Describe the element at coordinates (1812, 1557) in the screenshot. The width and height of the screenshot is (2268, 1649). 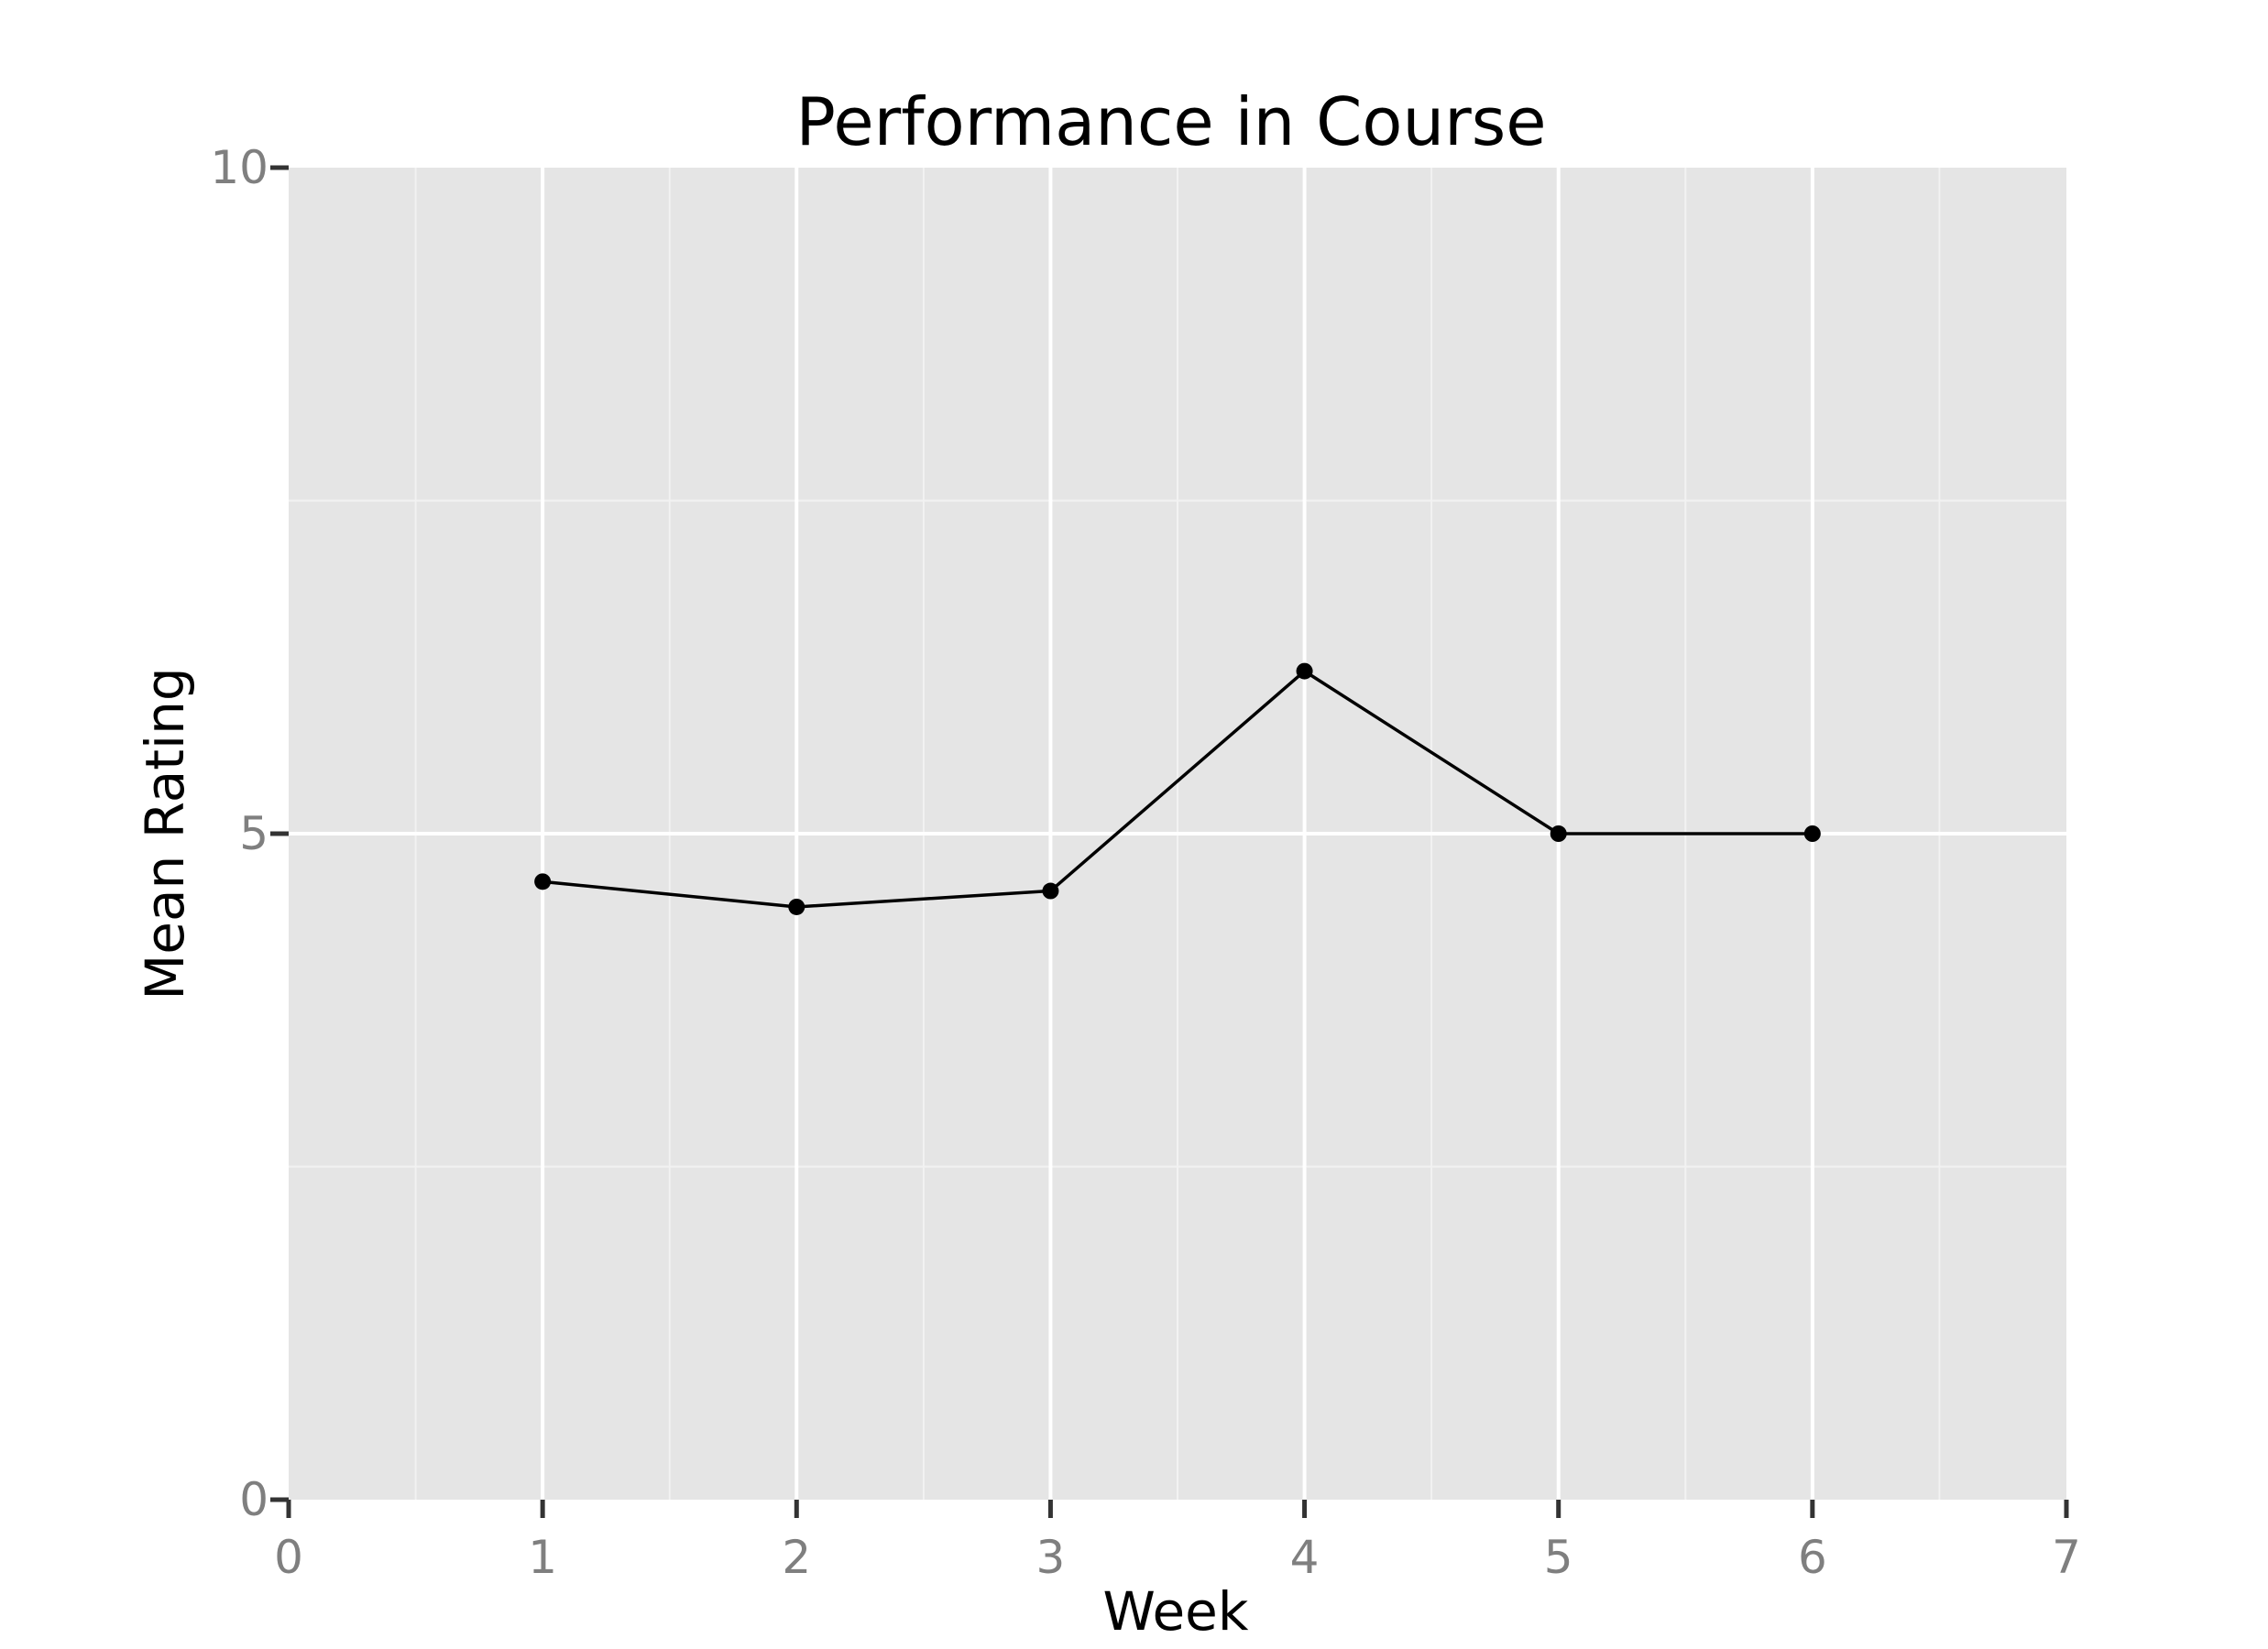
I see `x-tick-label: 6` at that location.